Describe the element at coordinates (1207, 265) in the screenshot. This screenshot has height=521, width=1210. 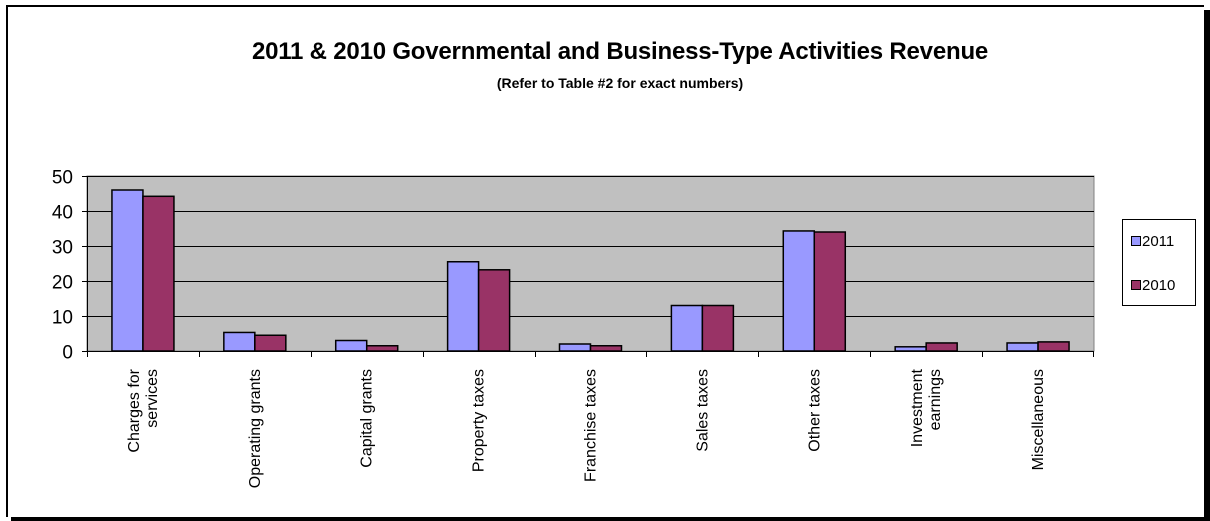
I see `frame-shadow-right` at that location.